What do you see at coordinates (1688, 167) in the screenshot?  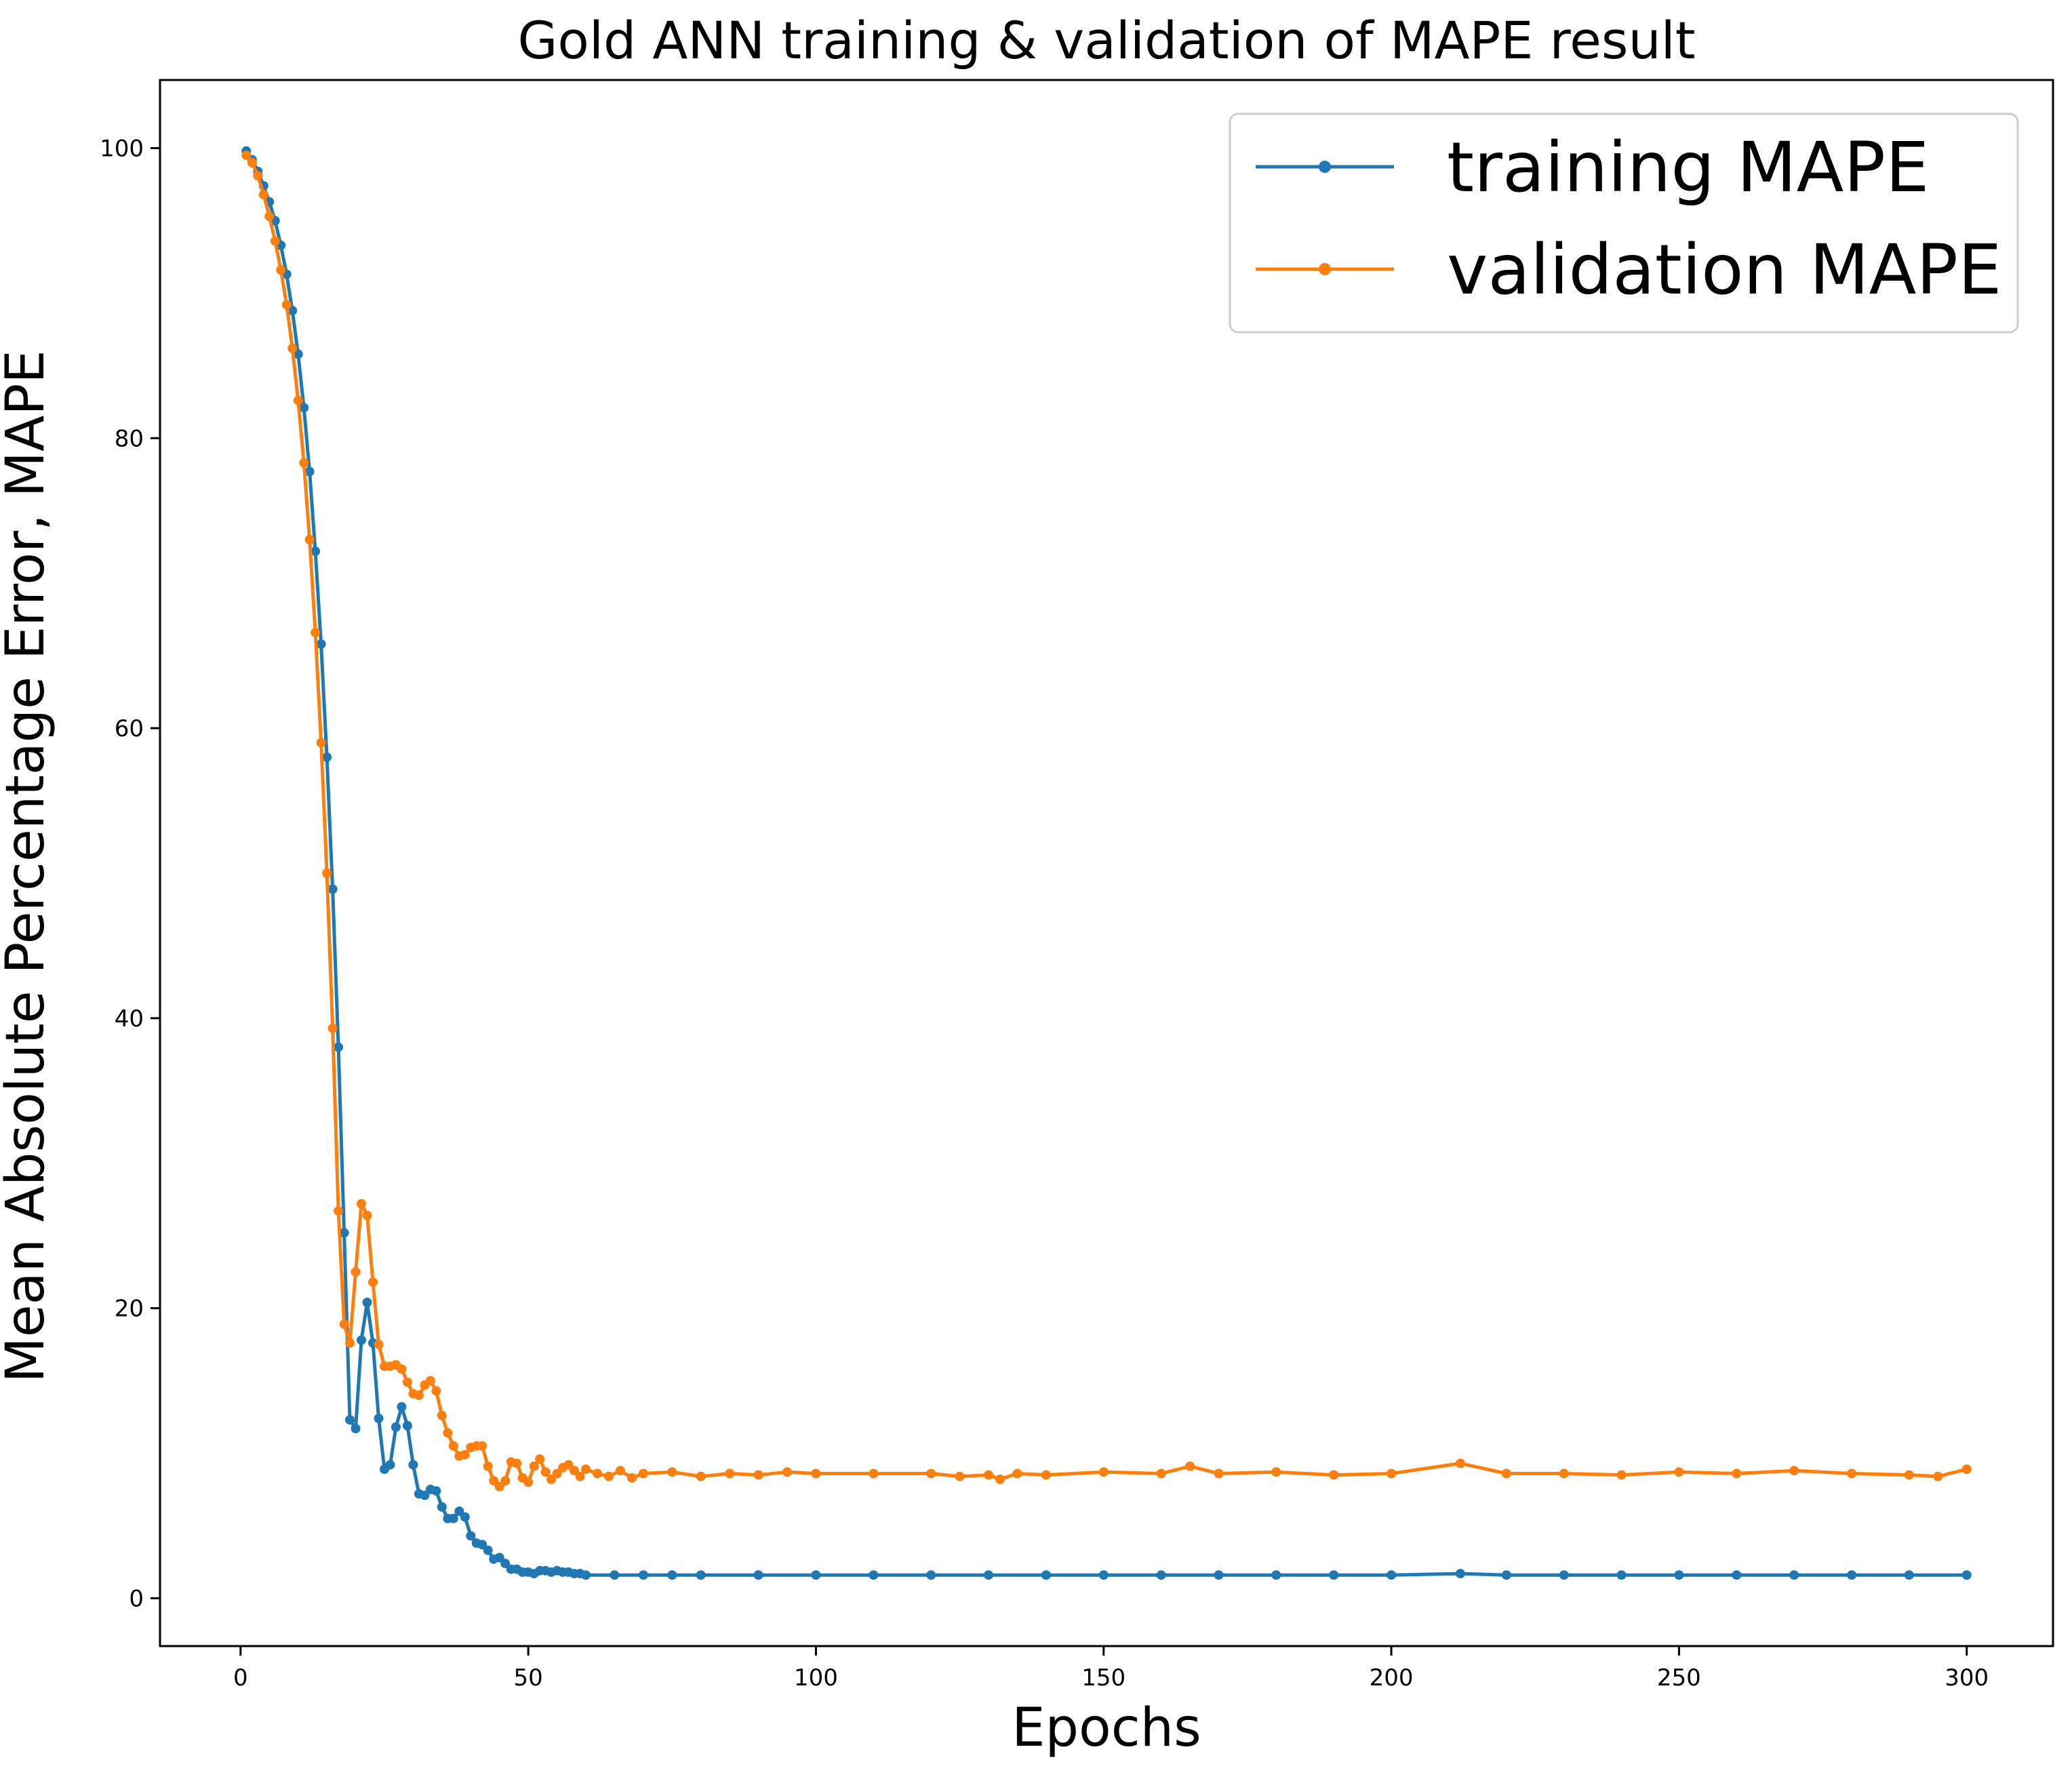 I see `legend-label-training-mape: training MAPE` at bounding box center [1688, 167].